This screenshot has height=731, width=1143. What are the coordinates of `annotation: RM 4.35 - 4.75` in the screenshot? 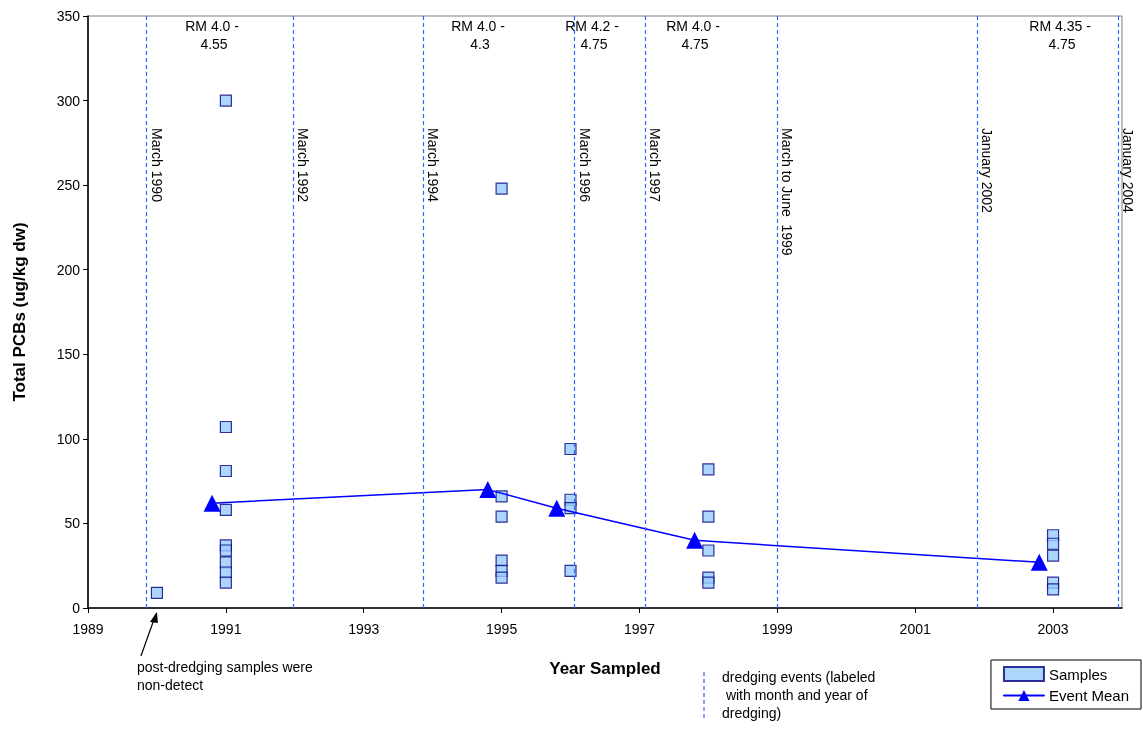 It's located at (1062, 35).